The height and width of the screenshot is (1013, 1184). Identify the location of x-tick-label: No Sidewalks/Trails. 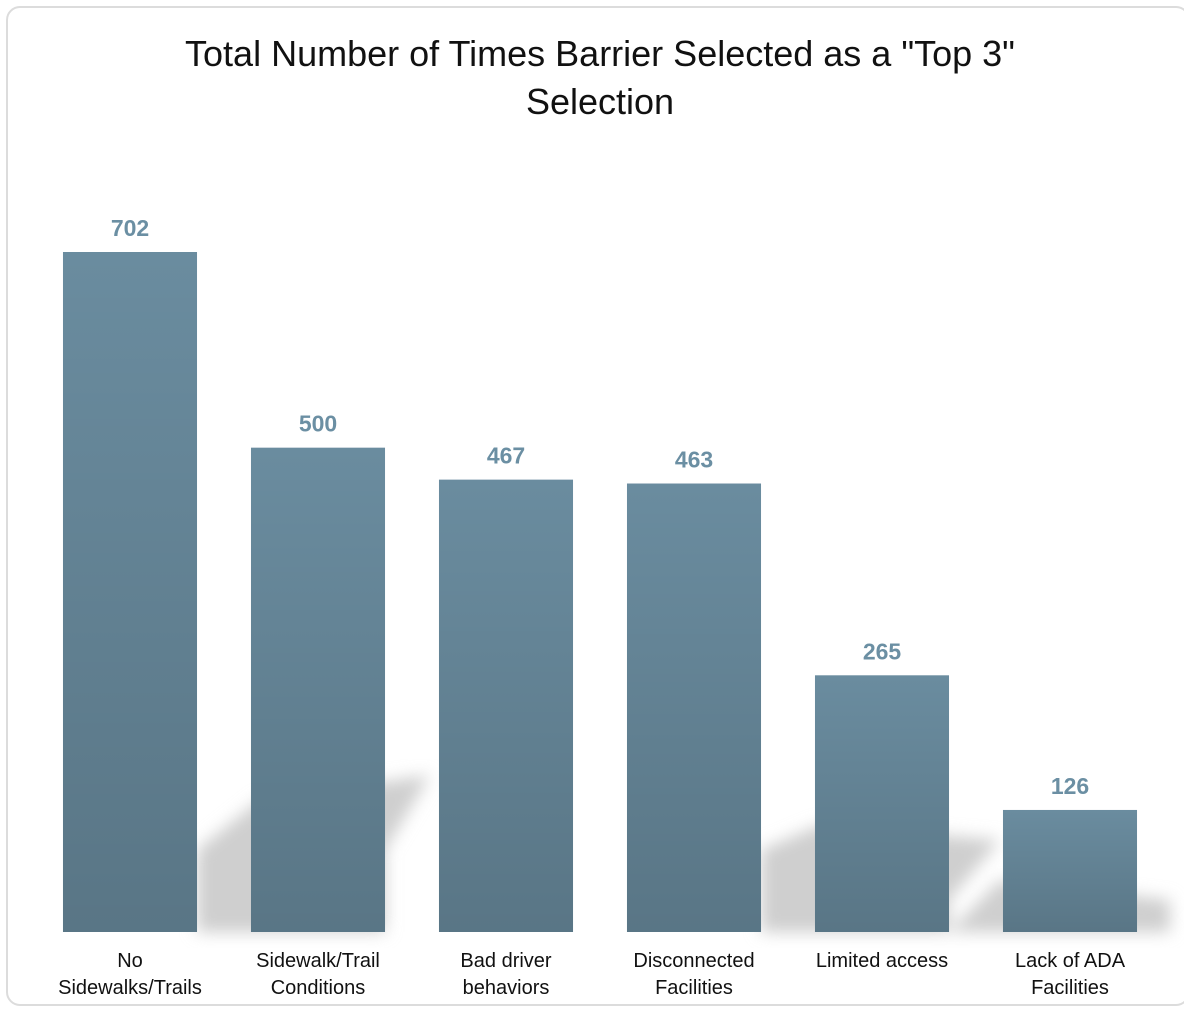
(130, 974).